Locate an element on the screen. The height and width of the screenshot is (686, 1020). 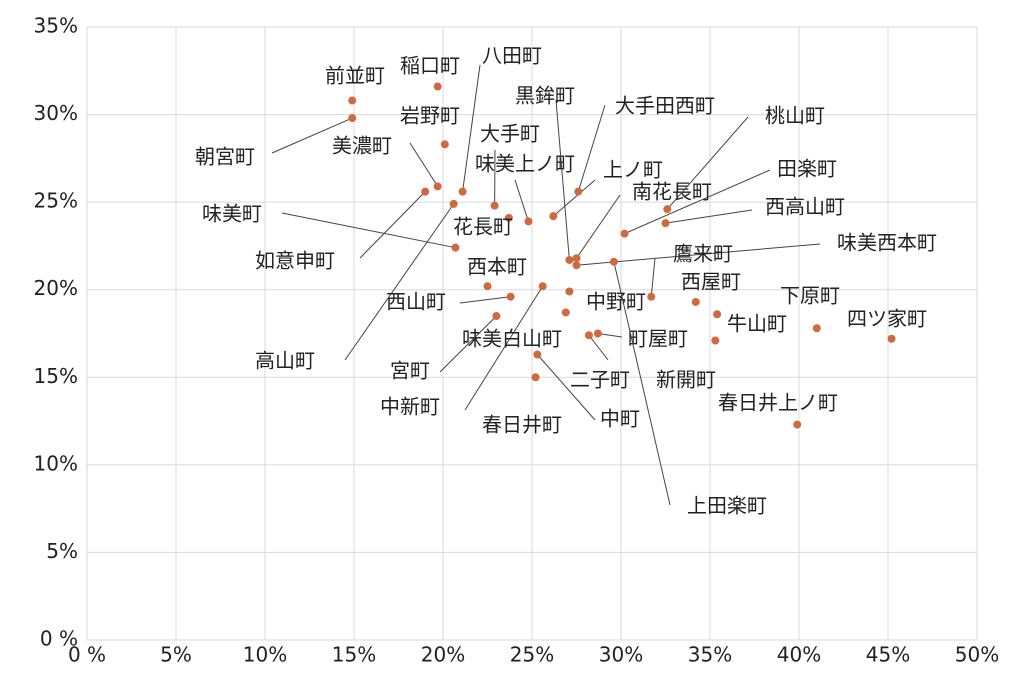
y-tick-label: 35% is located at coordinates (56, 26).